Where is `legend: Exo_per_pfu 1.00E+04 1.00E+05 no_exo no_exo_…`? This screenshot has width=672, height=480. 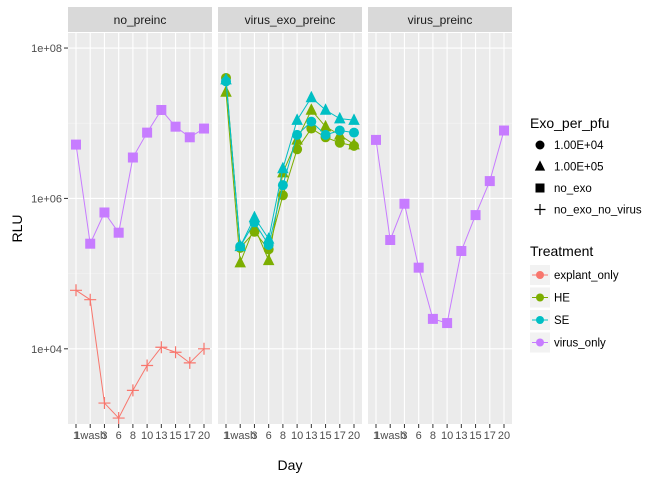 legend: Exo_per_pfu 1.00E+04 1.00E+05 no_exo no_exo_… is located at coordinates (586, 234).